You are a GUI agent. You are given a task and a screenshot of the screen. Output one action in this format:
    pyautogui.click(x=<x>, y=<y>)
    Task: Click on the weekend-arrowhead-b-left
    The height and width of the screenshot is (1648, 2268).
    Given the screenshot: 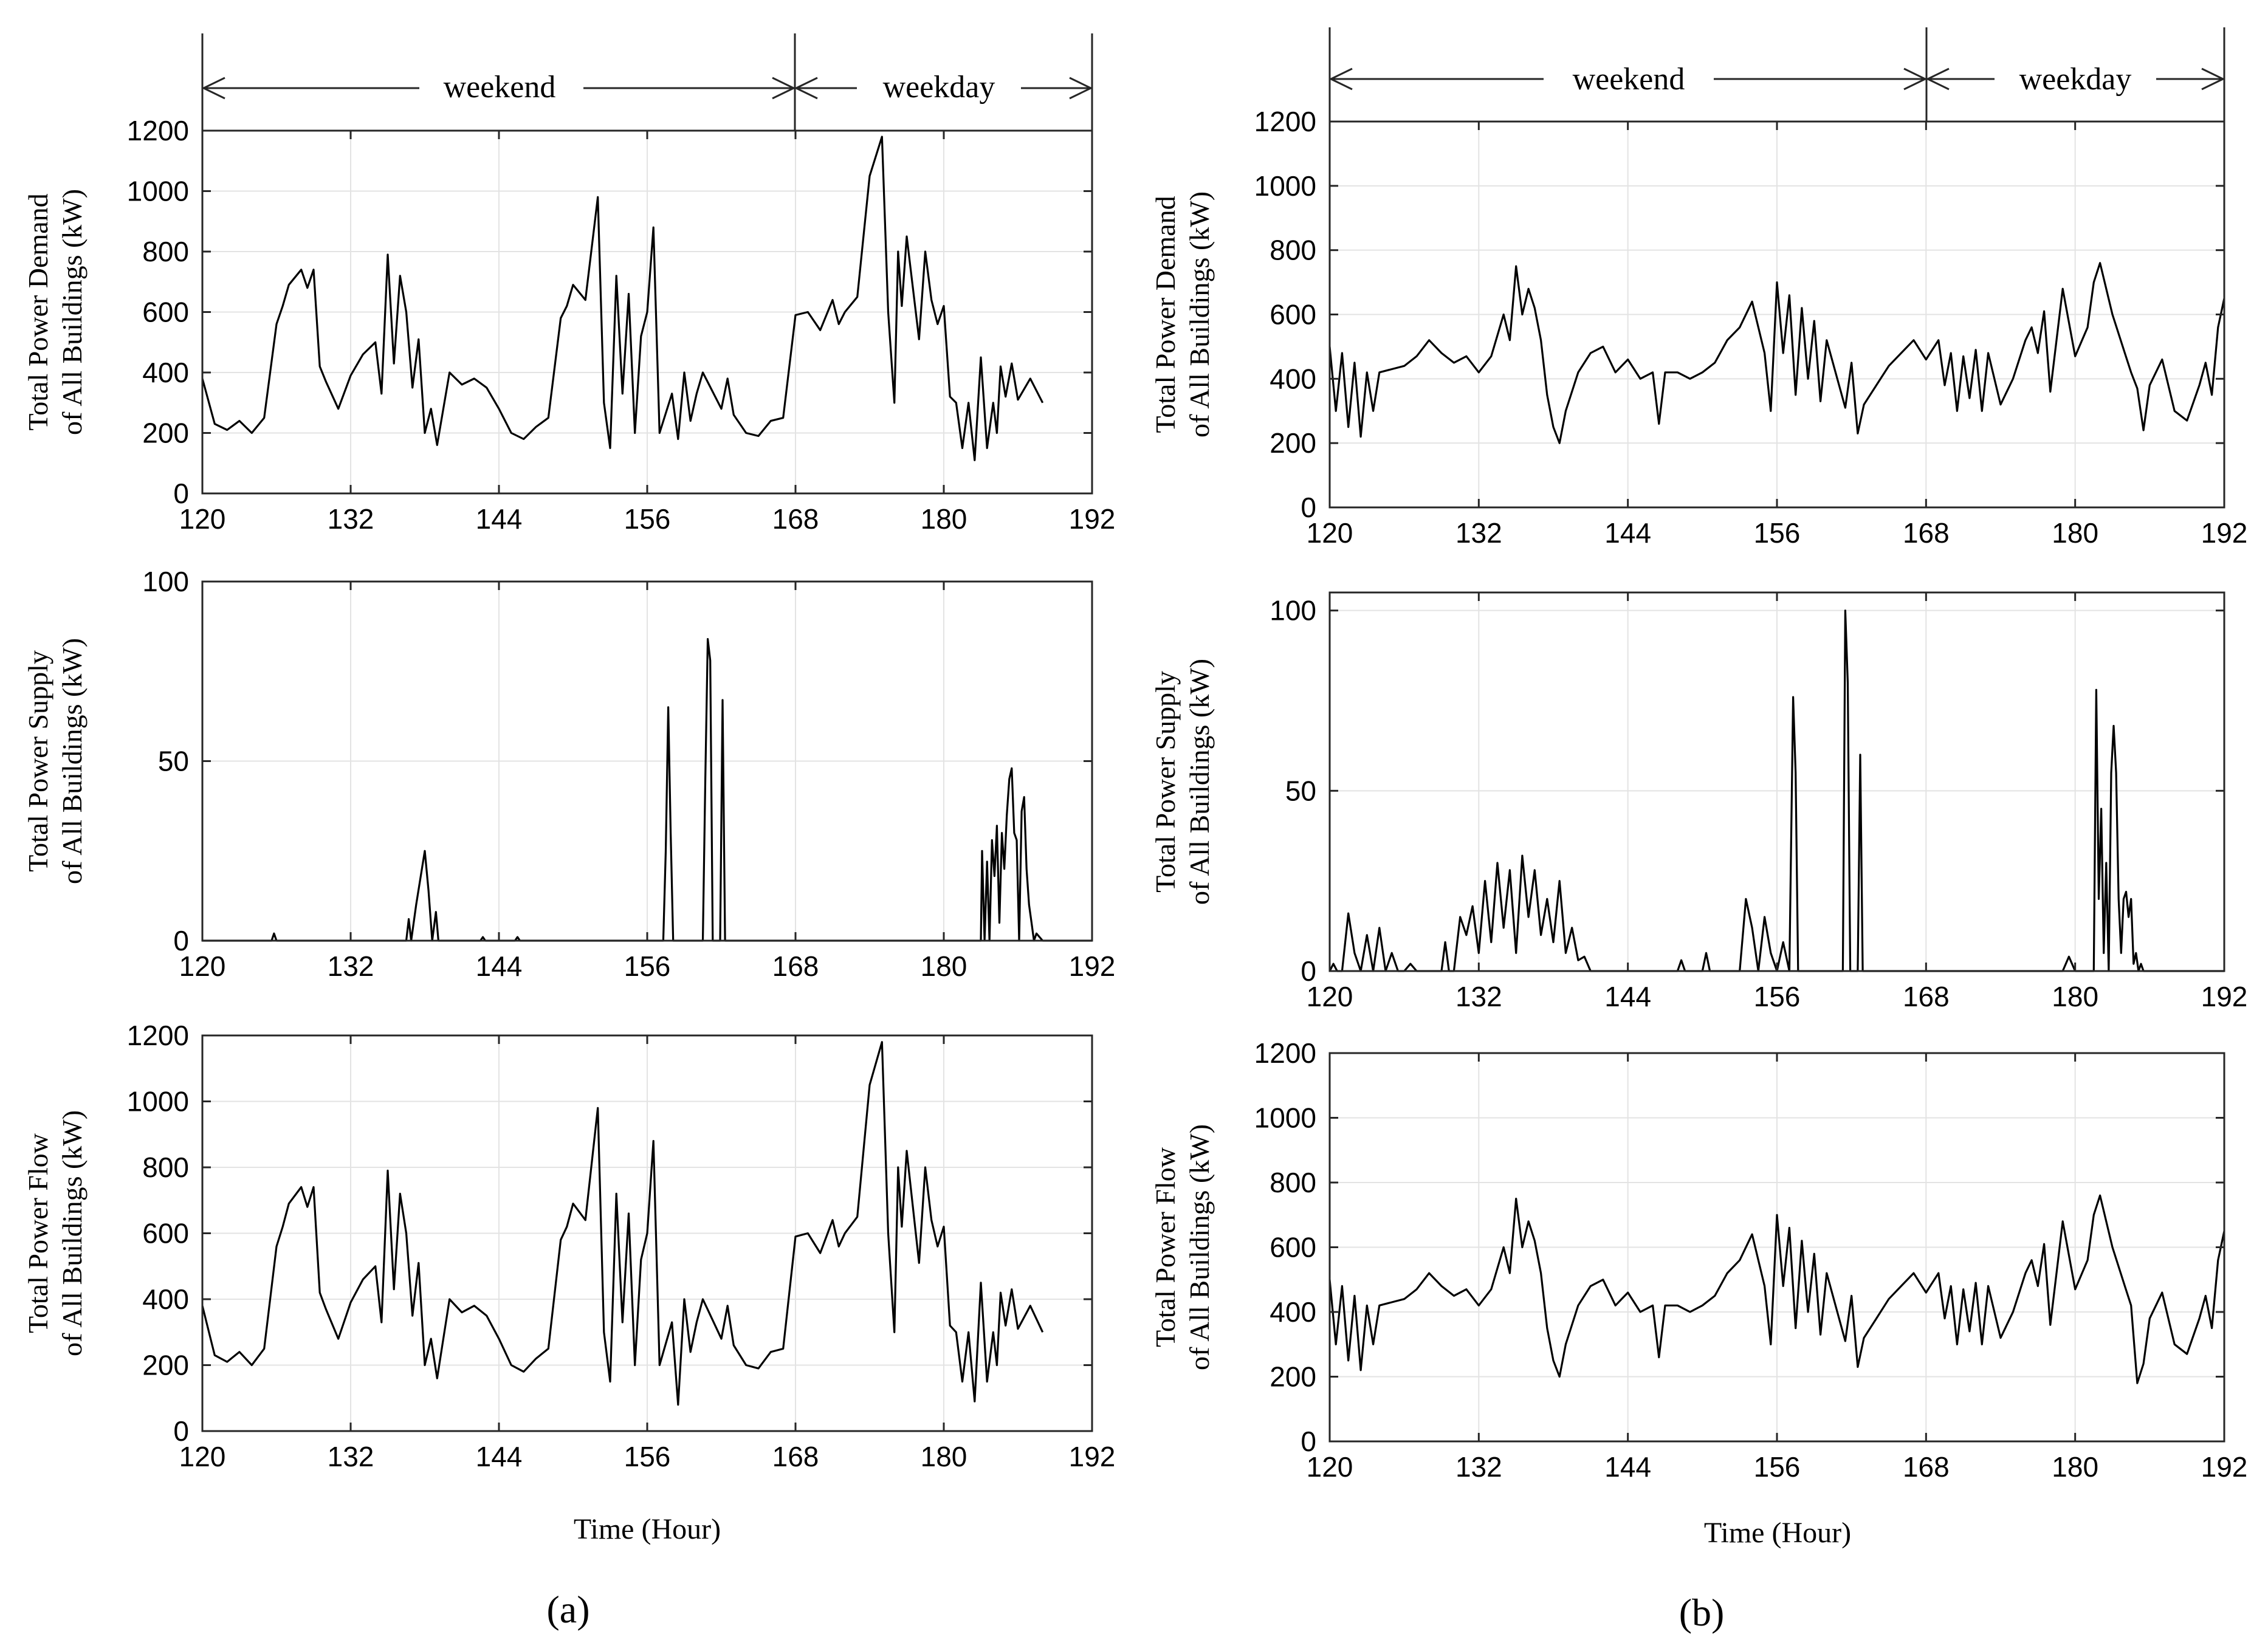 What is the action you would take?
    pyautogui.click(x=1341, y=79)
    